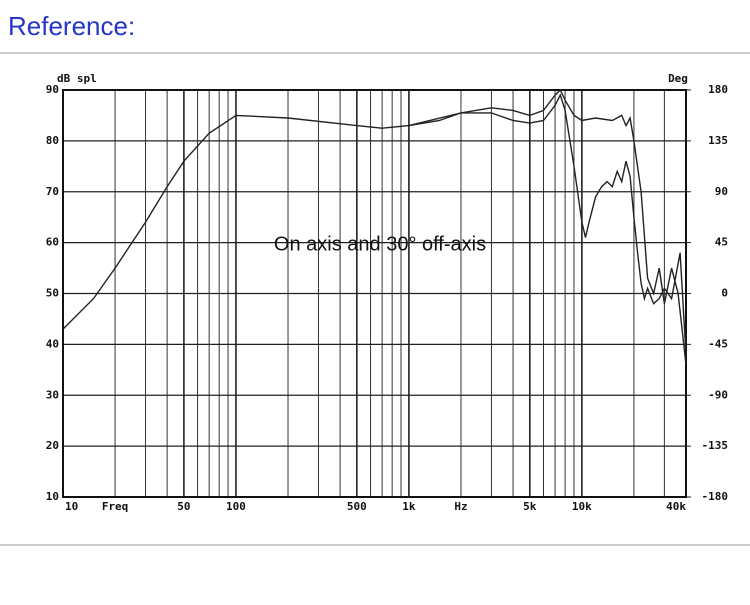 Image resolution: width=750 pixels, height=605 pixels. Describe the element at coordinates (721, 191) in the screenshot. I see `y2-tick-label: 90` at that location.